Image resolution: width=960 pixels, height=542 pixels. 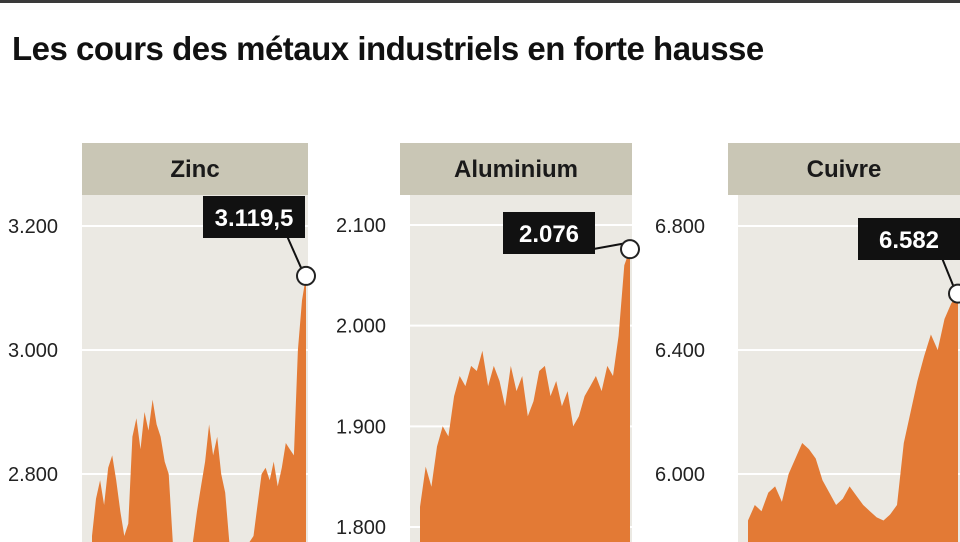 What do you see at coordinates (361, 528) in the screenshot?
I see `aluminium-ytick-label: 1.800` at bounding box center [361, 528].